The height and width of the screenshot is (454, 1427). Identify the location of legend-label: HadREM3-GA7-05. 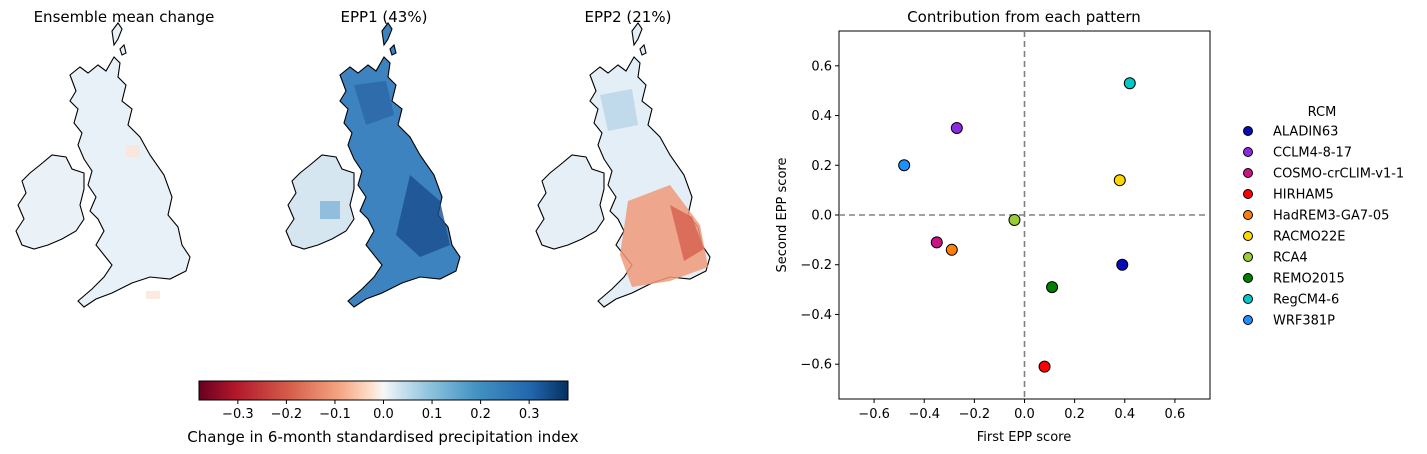
(1331, 216).